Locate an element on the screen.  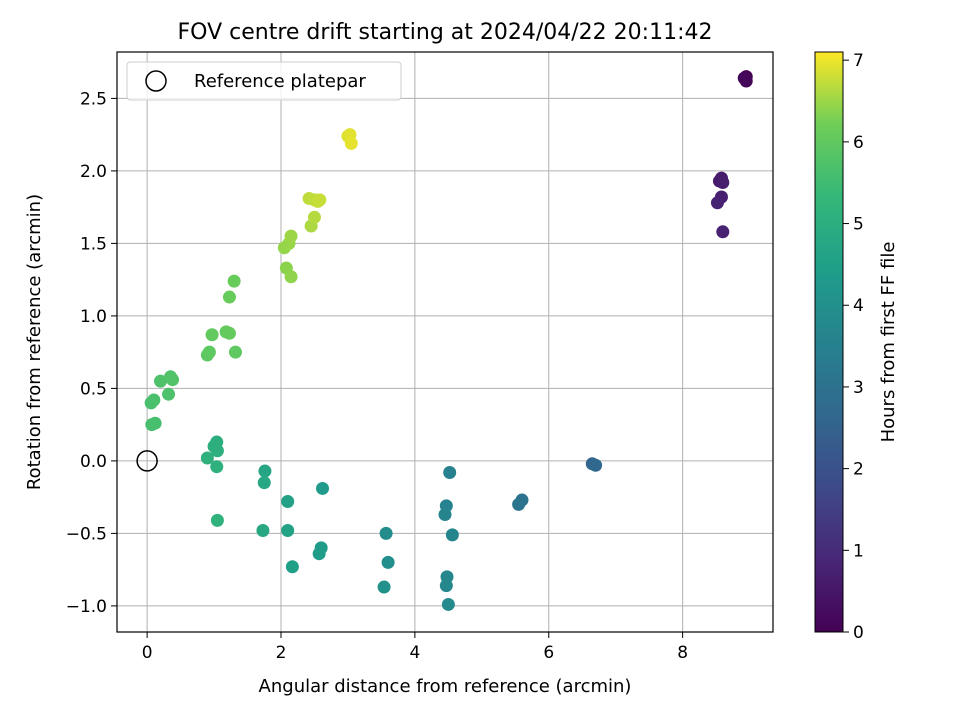
x-axis-ticks: 0 2 4 6 8 is located at coordinates (415, 647).